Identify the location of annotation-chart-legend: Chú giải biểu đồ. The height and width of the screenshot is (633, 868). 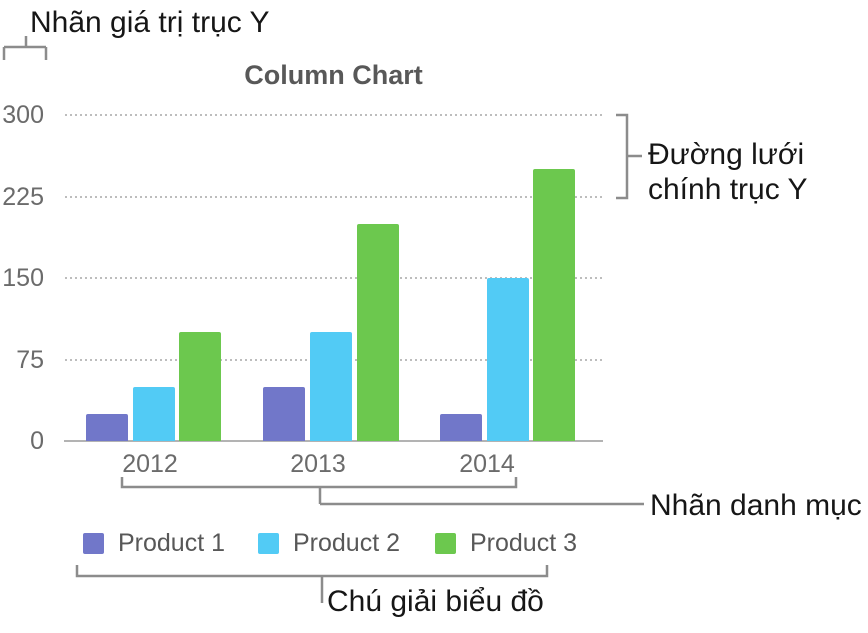
(435, 601).